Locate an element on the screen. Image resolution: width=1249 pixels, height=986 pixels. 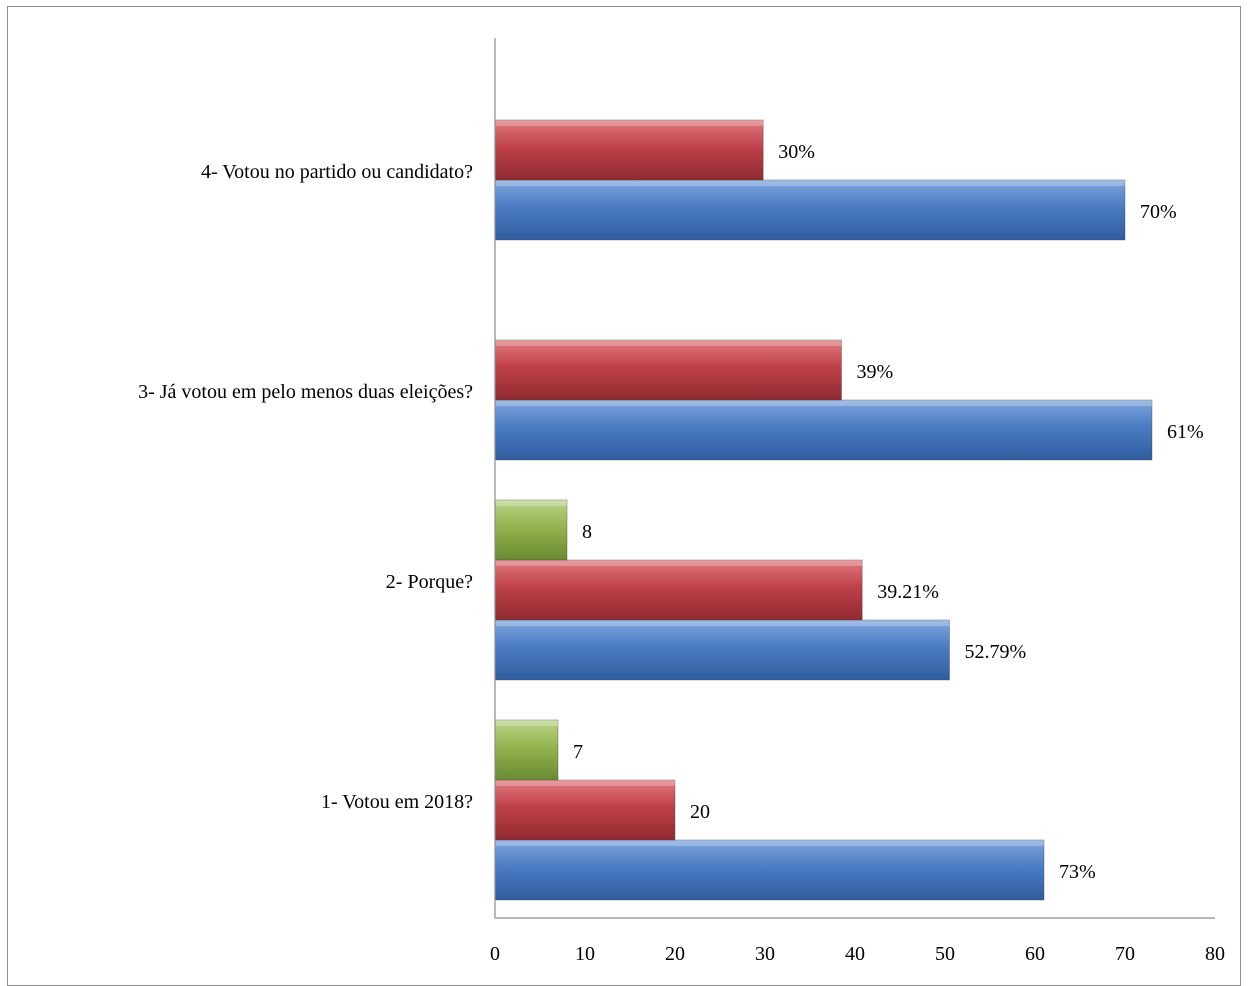
data-label: 39.21% is located at coordinates (908, 592).